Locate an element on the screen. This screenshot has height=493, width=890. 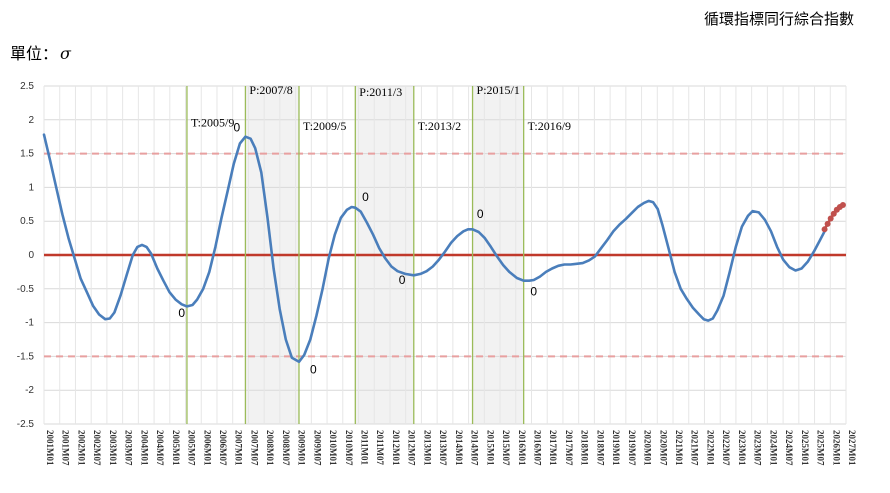
x-tick-label: 2001M01 is located at coordinates (50, 448).